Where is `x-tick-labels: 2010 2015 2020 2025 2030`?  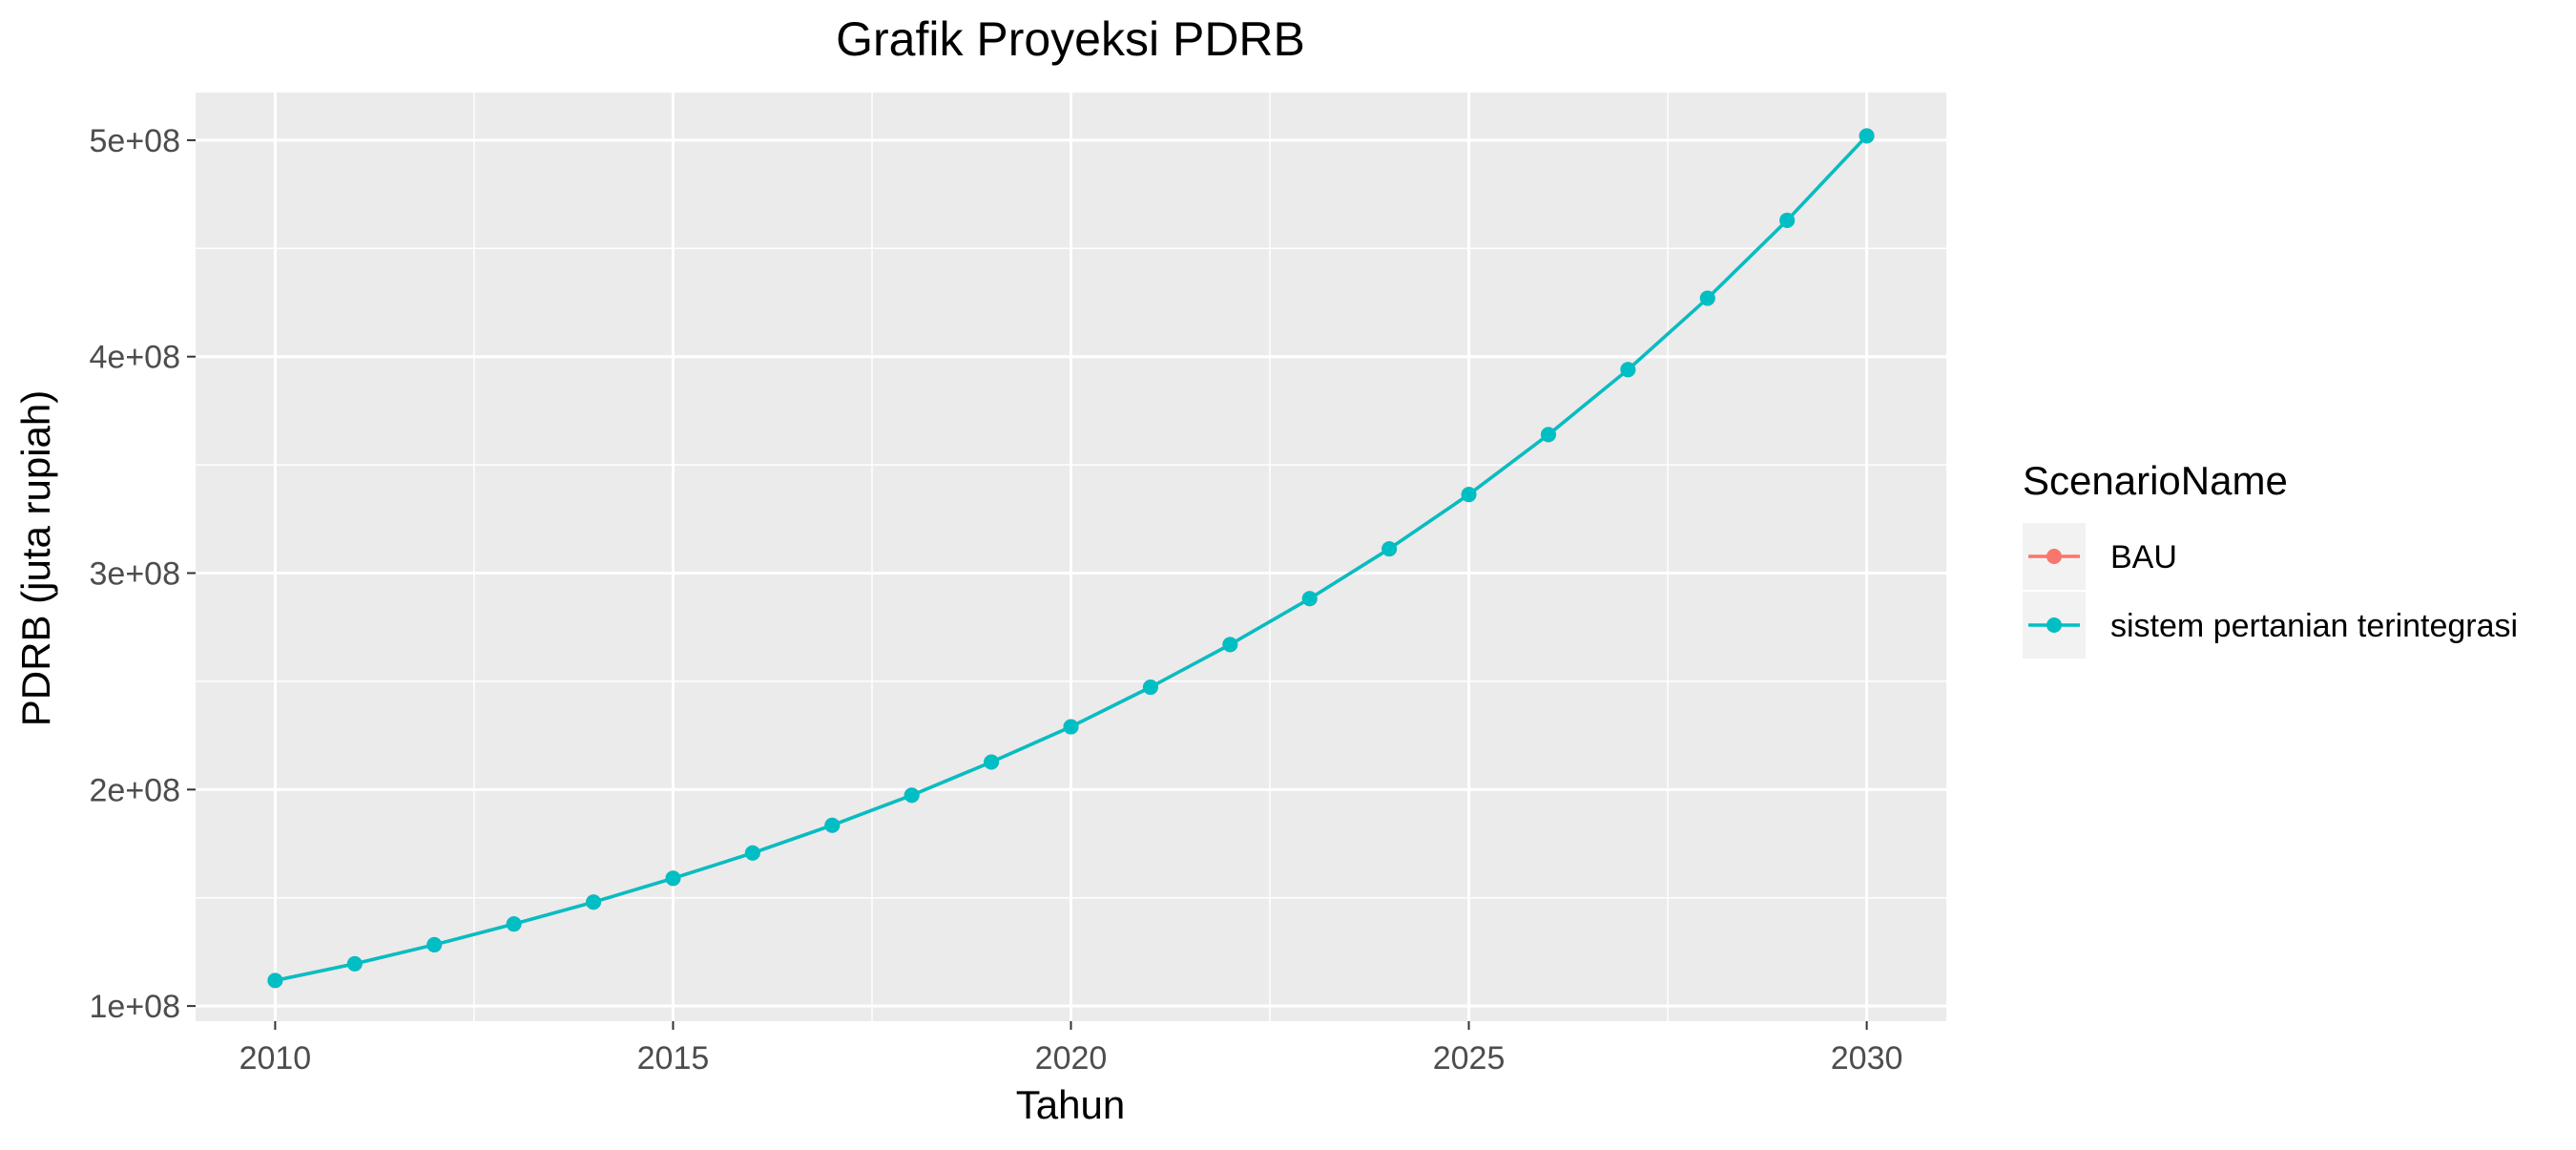 x-tick-labels: 2010 2015 2020 2025 2030 is located at coordinates (1071, 1058).